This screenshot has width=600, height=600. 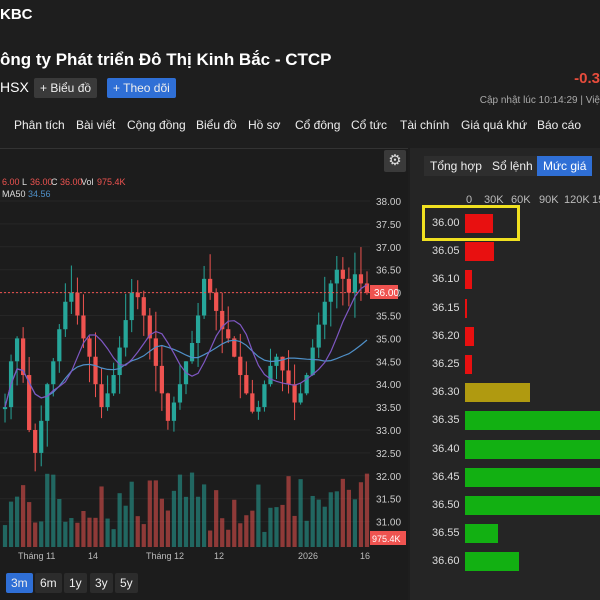 I want to click on x-axis-tick-label: Tháng 11, so click(x=36, y=556).